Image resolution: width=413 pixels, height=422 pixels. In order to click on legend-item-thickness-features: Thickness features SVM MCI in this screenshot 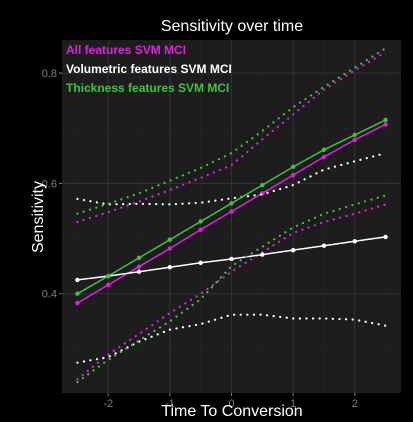, I will do `click(147, 88)`.